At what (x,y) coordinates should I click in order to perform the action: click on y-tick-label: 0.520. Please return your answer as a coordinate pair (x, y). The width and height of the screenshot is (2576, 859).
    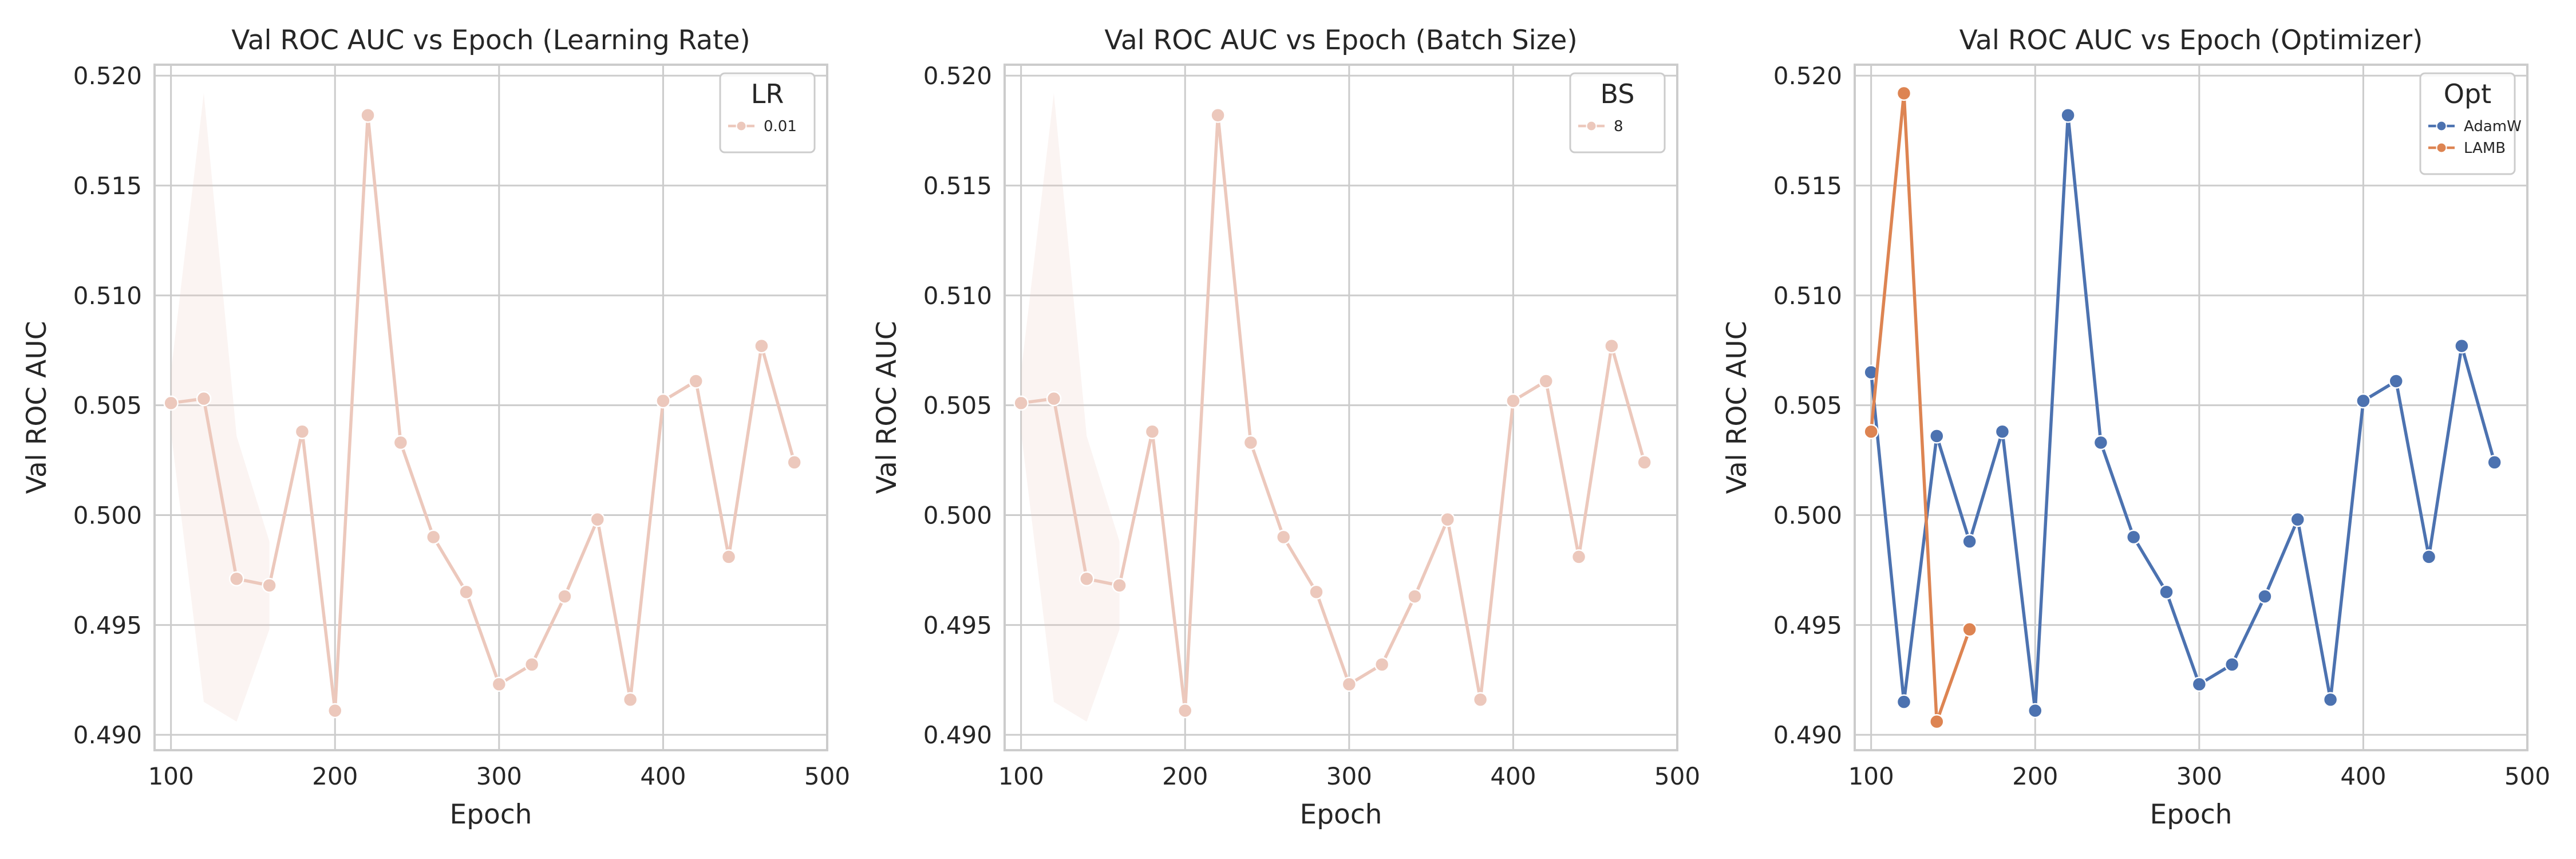
    Looking at the image, I should click on (957, 76).